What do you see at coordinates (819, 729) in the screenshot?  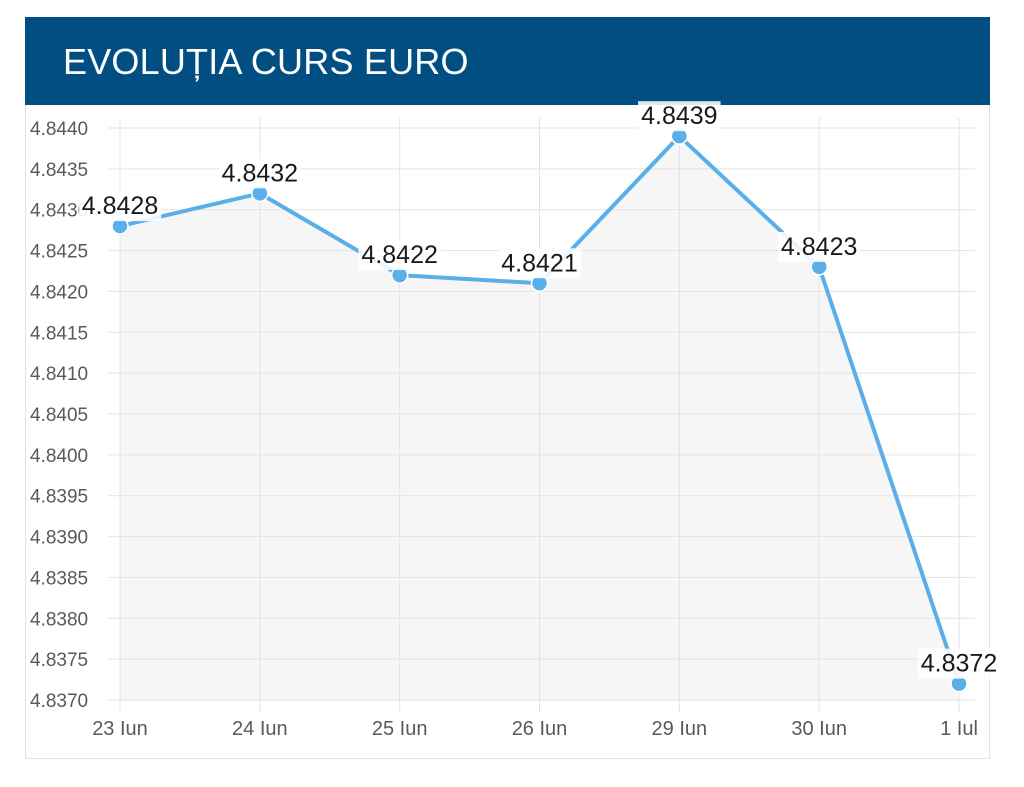 I see `x-tick-label: 30 Iun` at bounding box center [819, 729].